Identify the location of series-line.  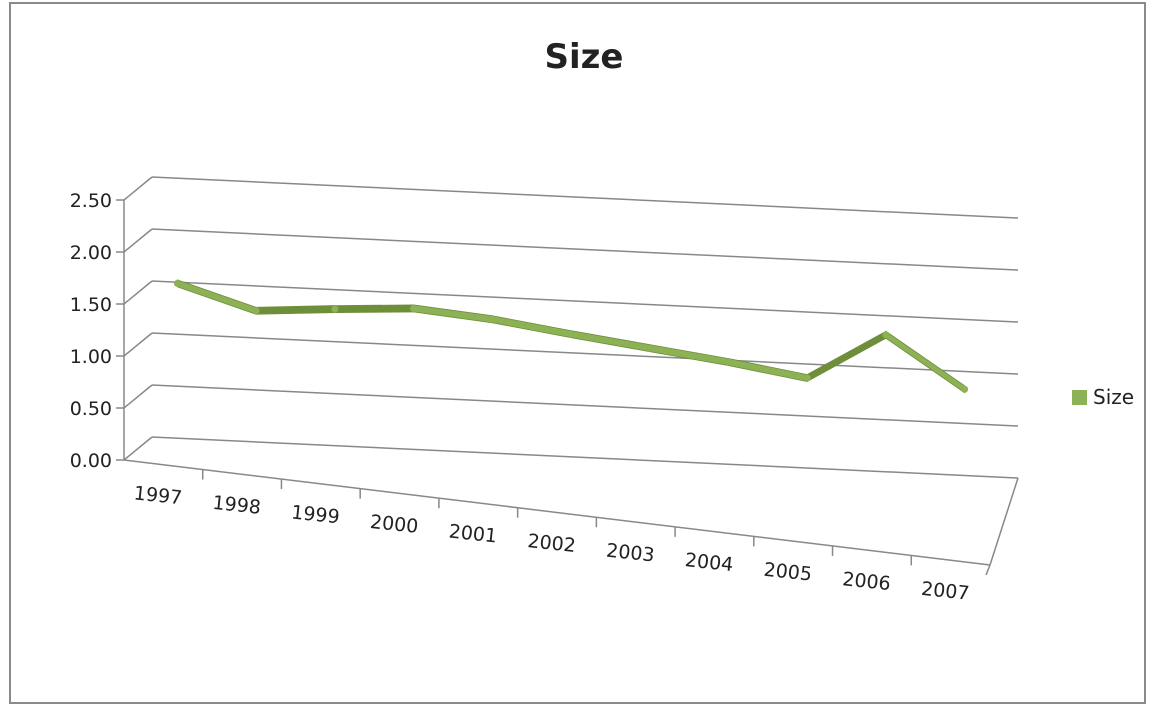
(571, 336).